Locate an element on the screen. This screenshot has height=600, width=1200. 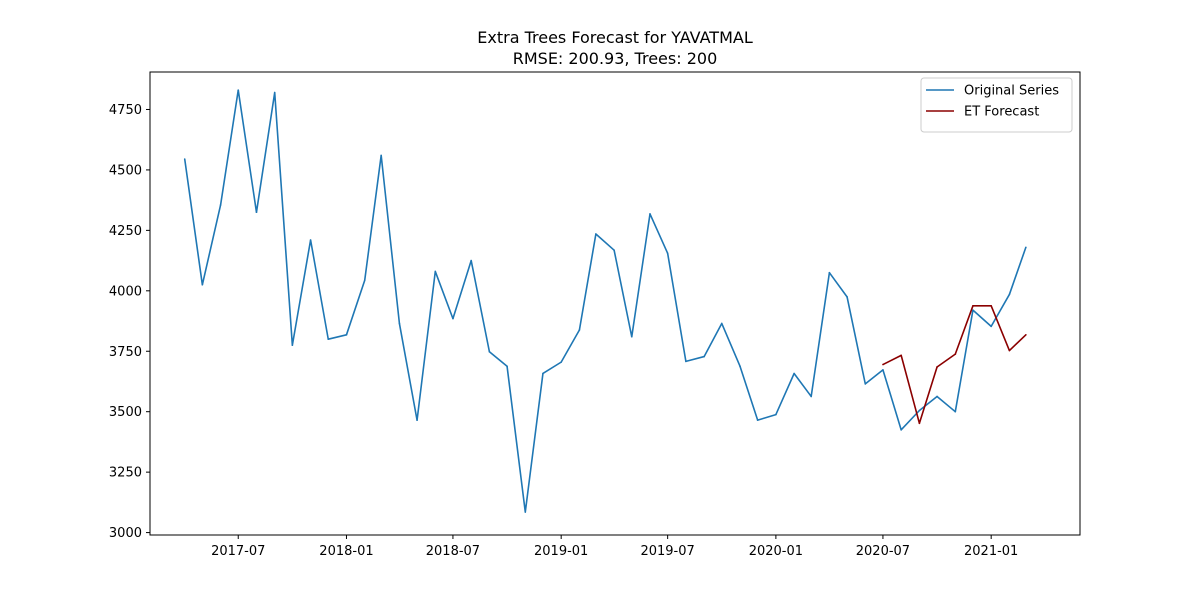
y-tick-label: 4500 is located at coordinates (125, 170).